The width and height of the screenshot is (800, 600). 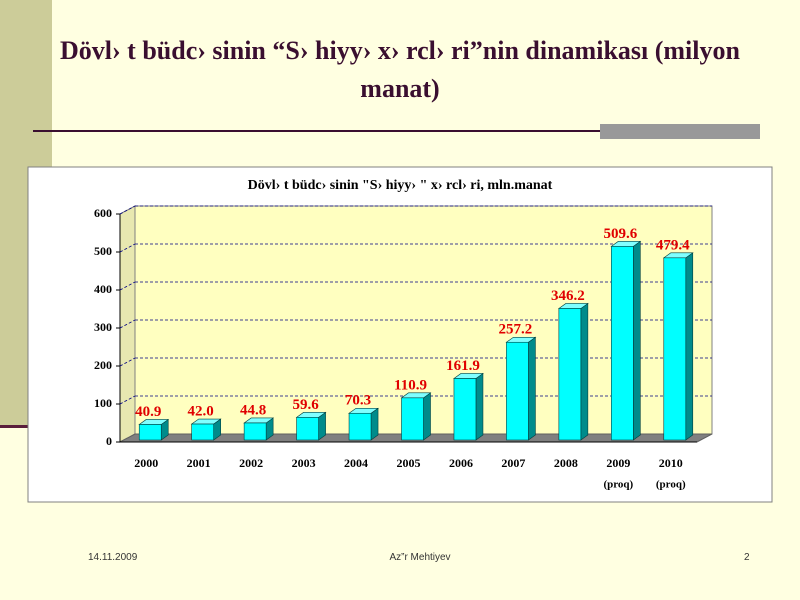 I want to click on x-tick-label: 2009, so click(x=618, y=463).